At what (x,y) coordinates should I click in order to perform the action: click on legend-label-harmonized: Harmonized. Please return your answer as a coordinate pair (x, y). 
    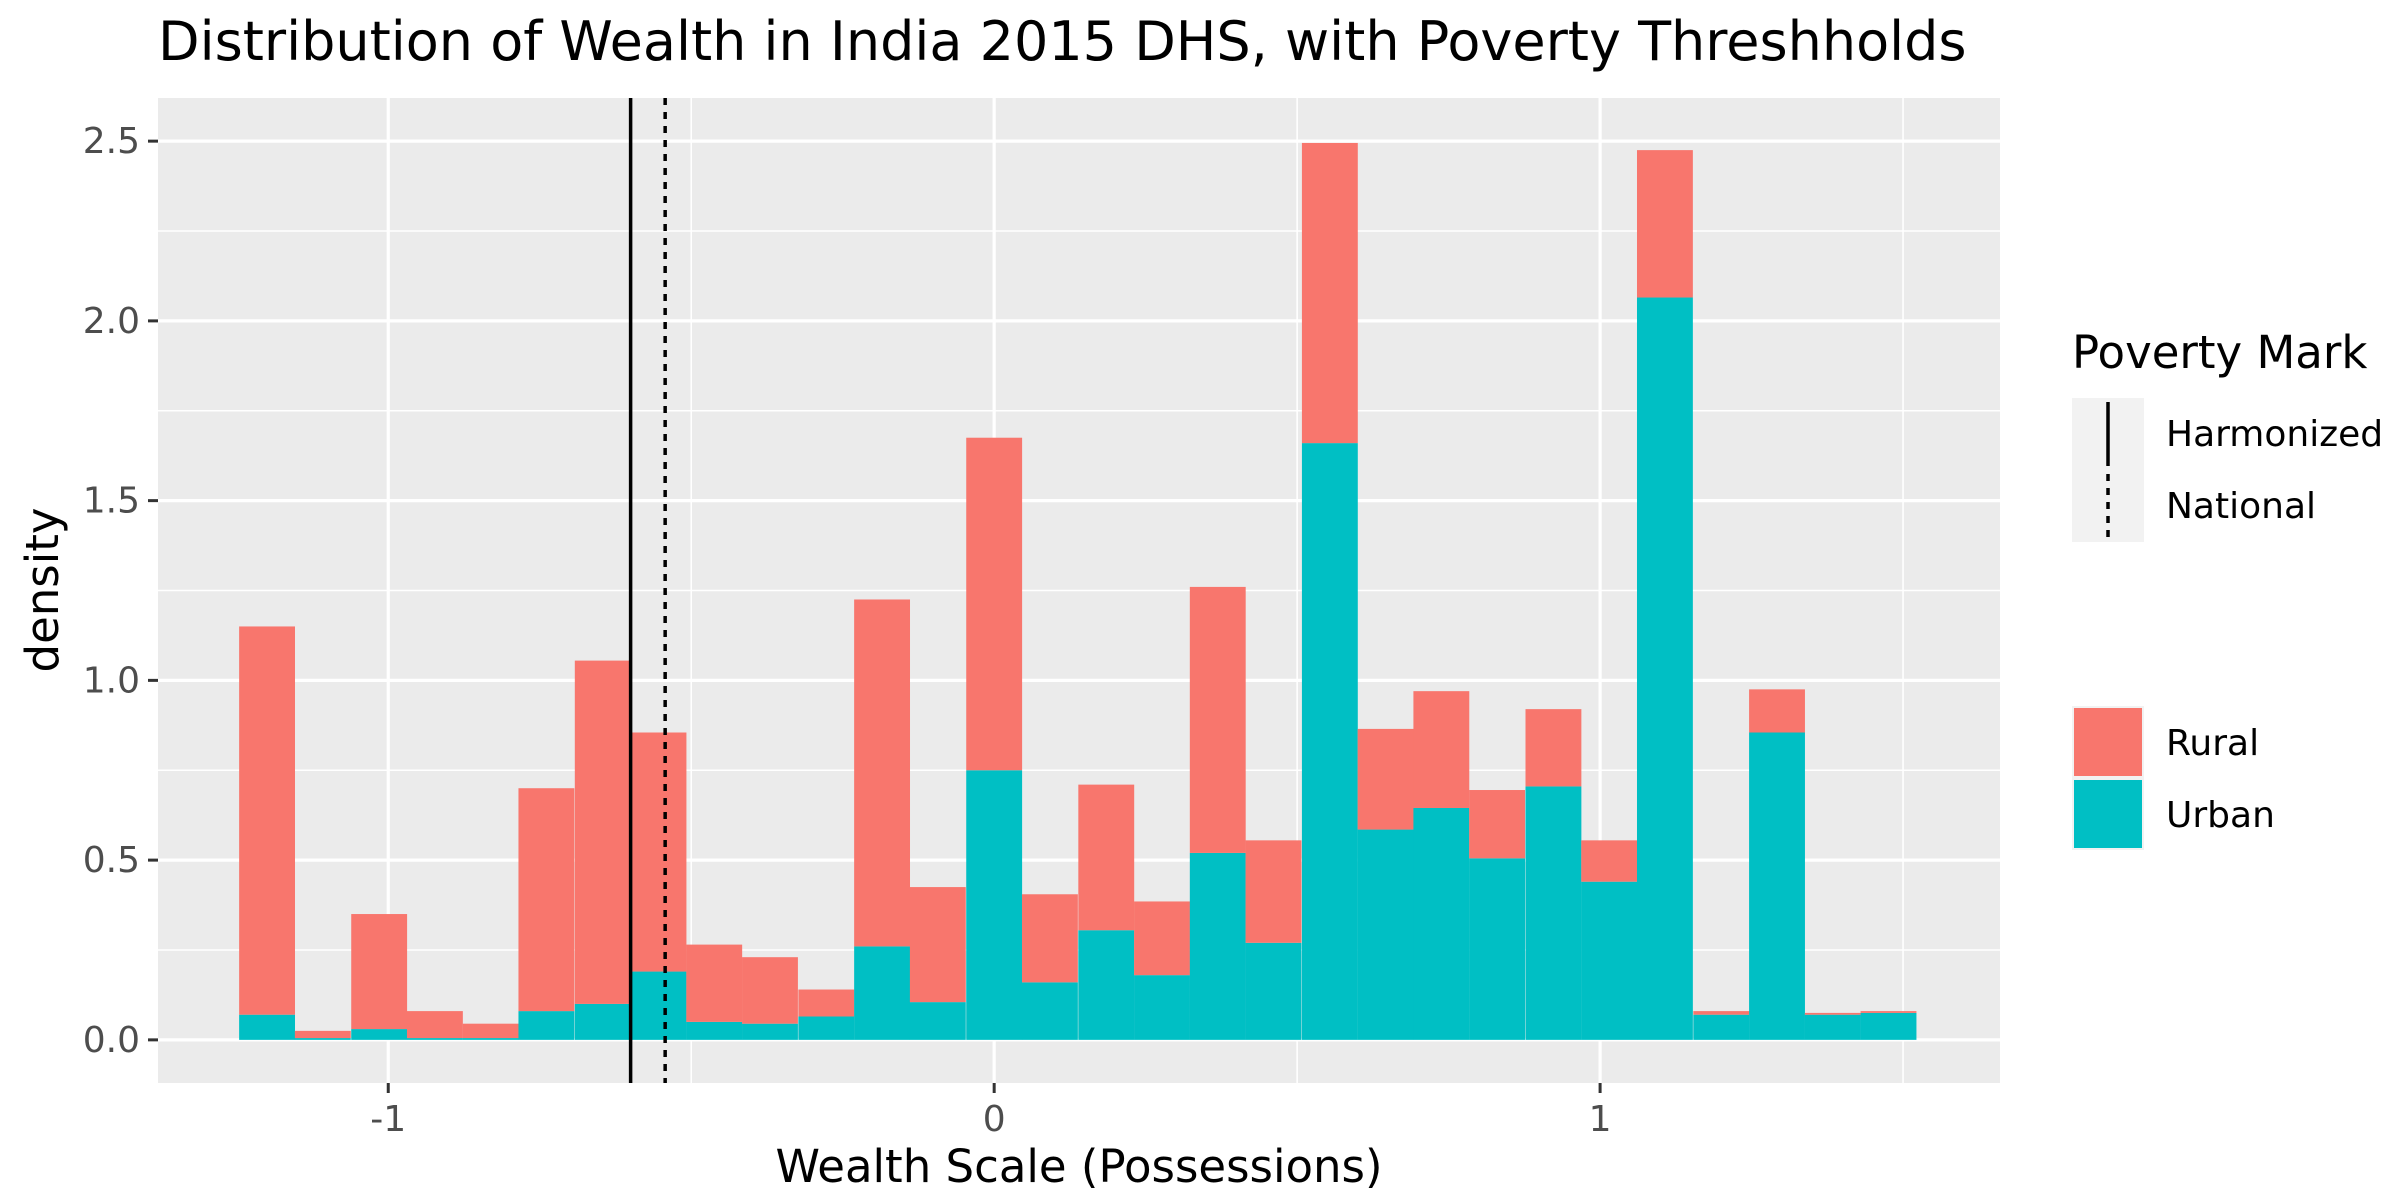
    Looking at the image, I should click on (2274, 434).